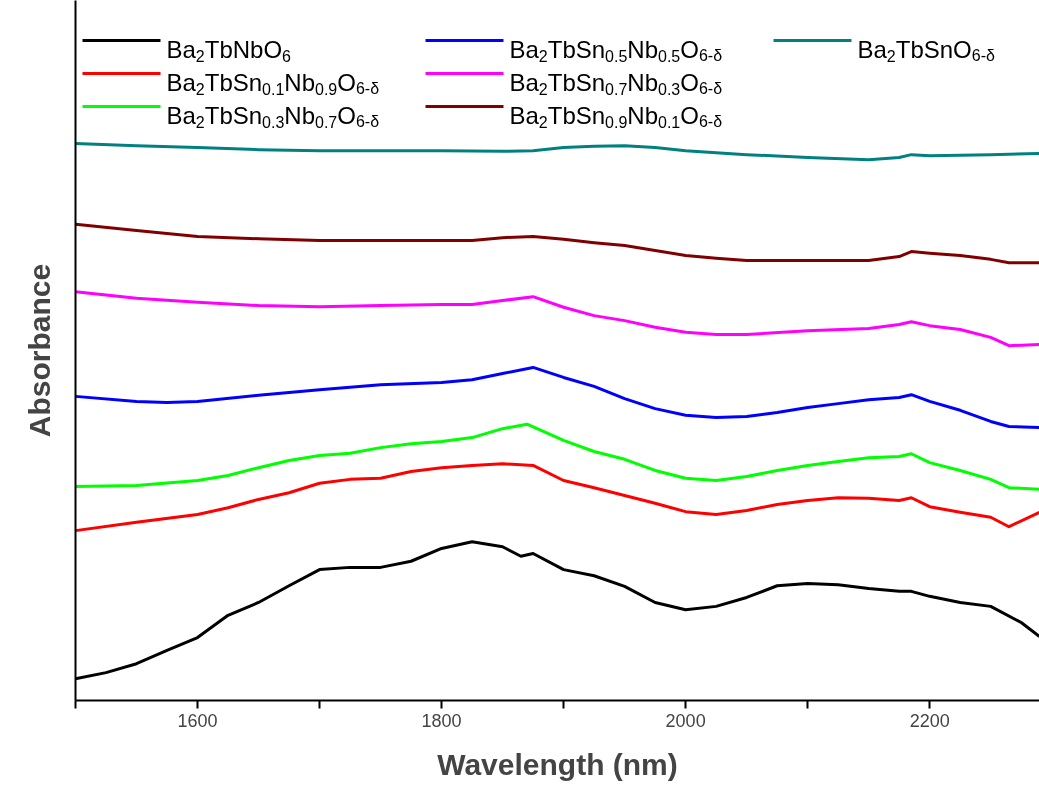 Image resolution: width=1039 pixels, height=805 pixels. What do you see at coordinates (39, 350) in the screenshot?
I see `y-axis-title: Absorbance` at bounding box center [39, 350].